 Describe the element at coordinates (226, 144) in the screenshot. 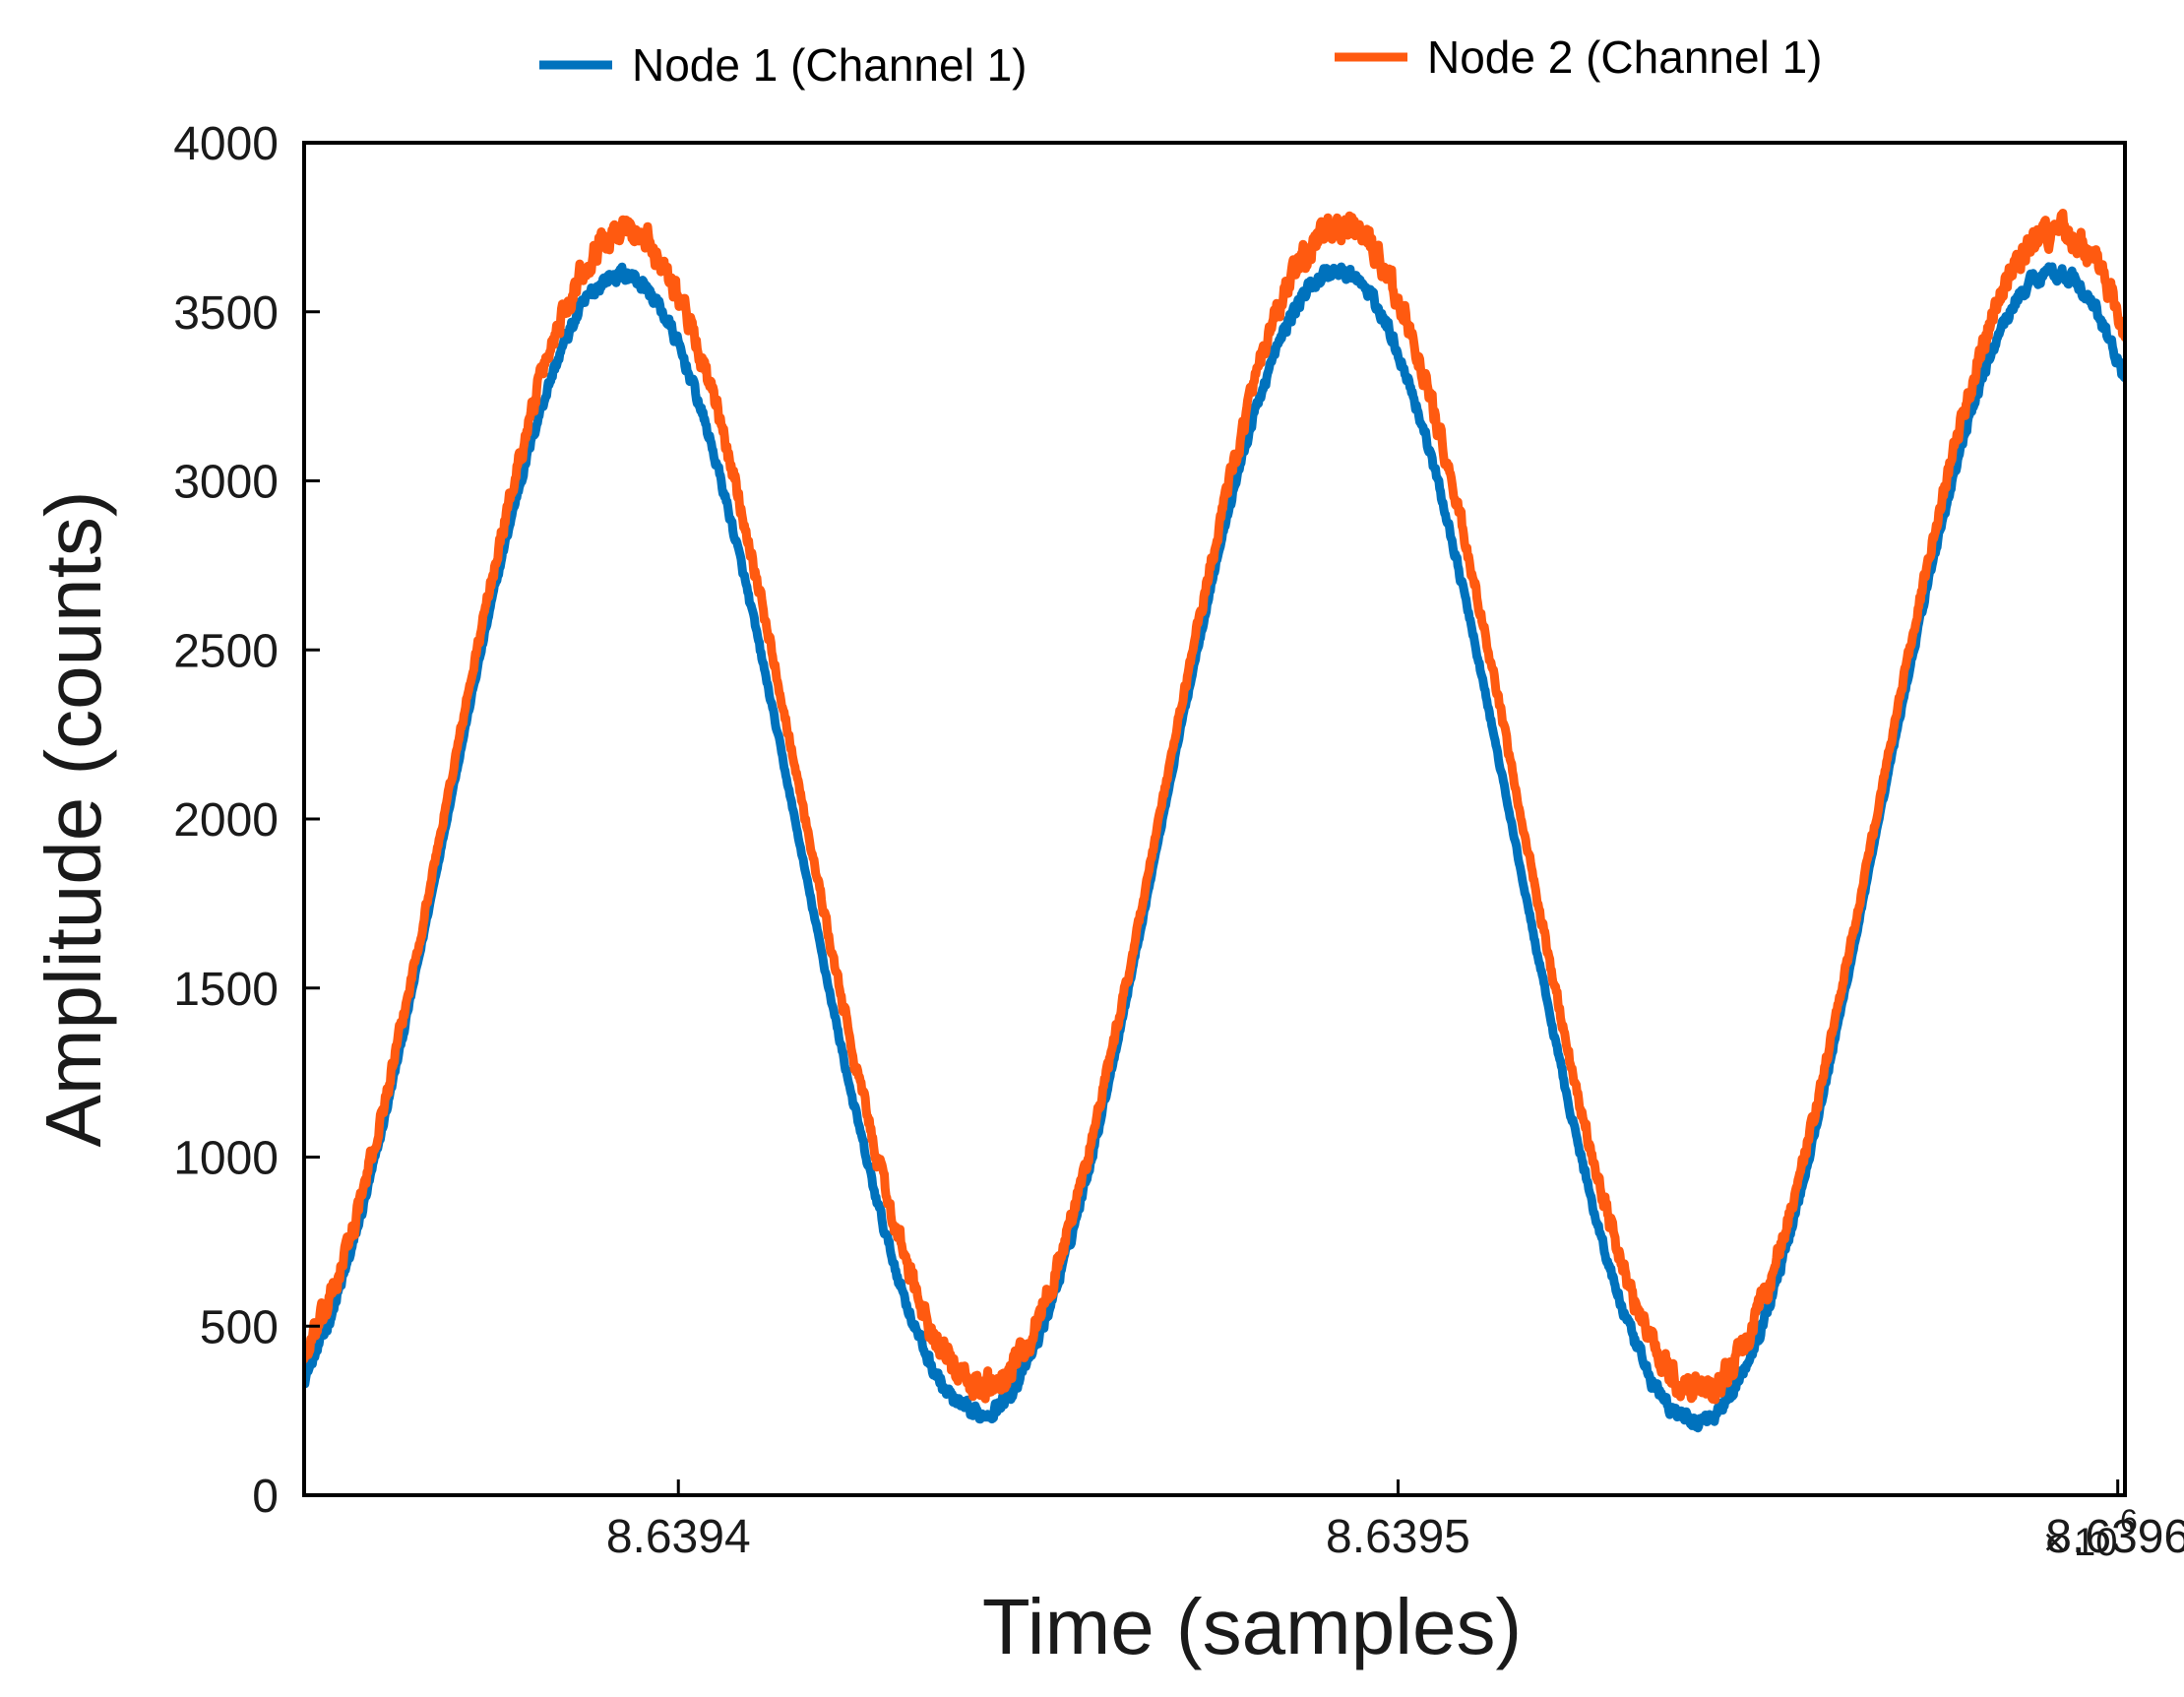

I see `y-tick-label: 4000` at that location.